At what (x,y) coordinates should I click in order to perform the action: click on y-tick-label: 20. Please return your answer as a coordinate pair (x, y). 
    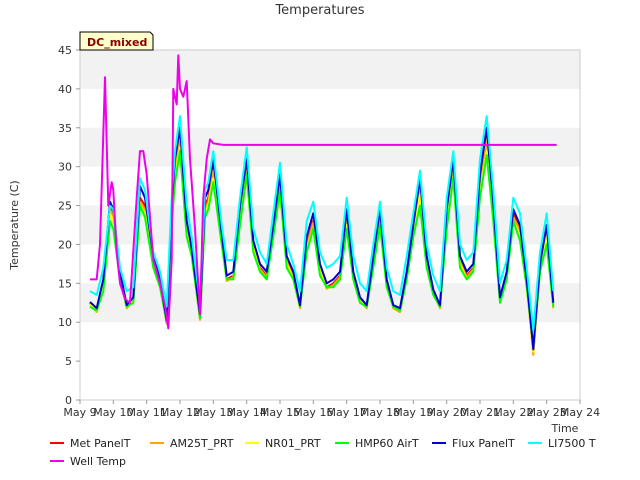
    Looking at the image, I should click on (65, 244).